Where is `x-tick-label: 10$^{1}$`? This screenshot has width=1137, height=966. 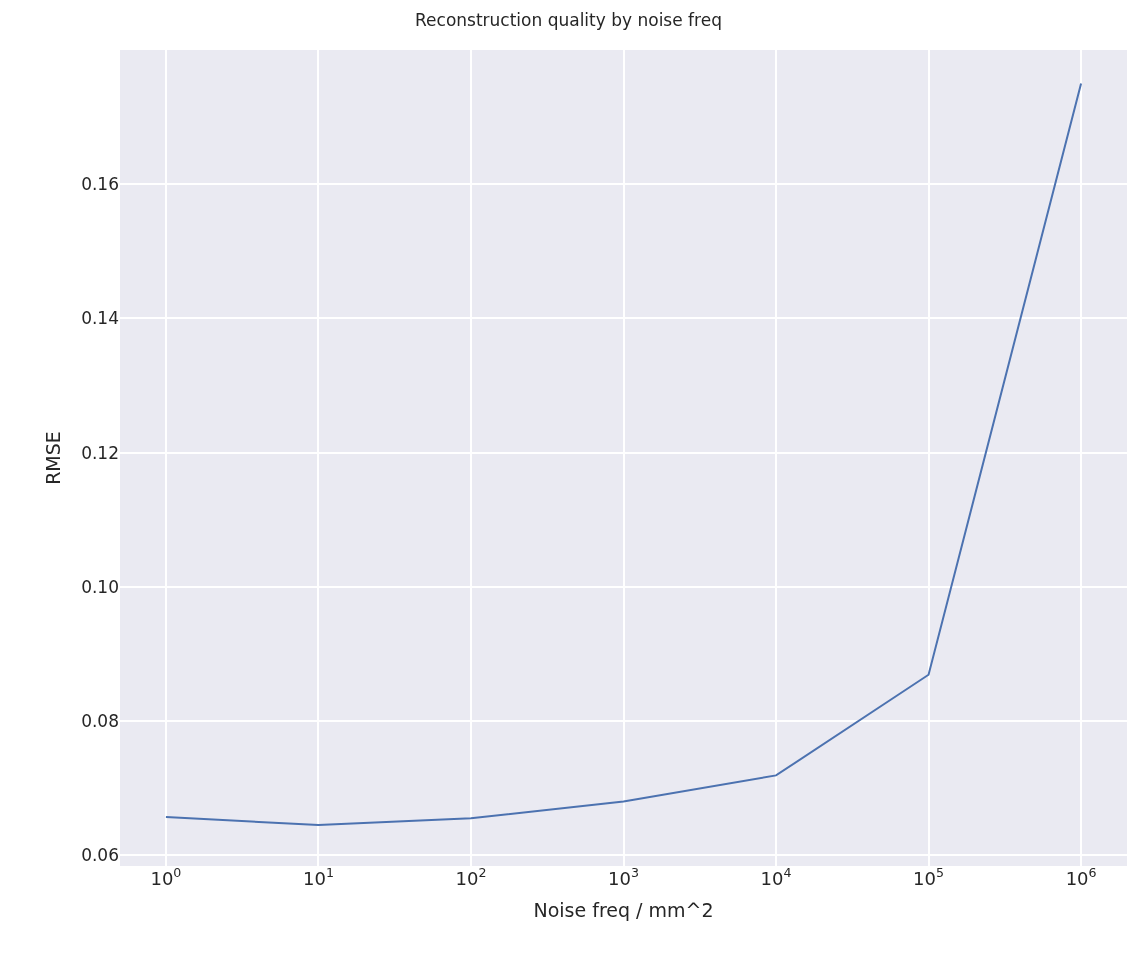
x-tick-label: 10$^{1}$ is located at coordinates (318, 877).